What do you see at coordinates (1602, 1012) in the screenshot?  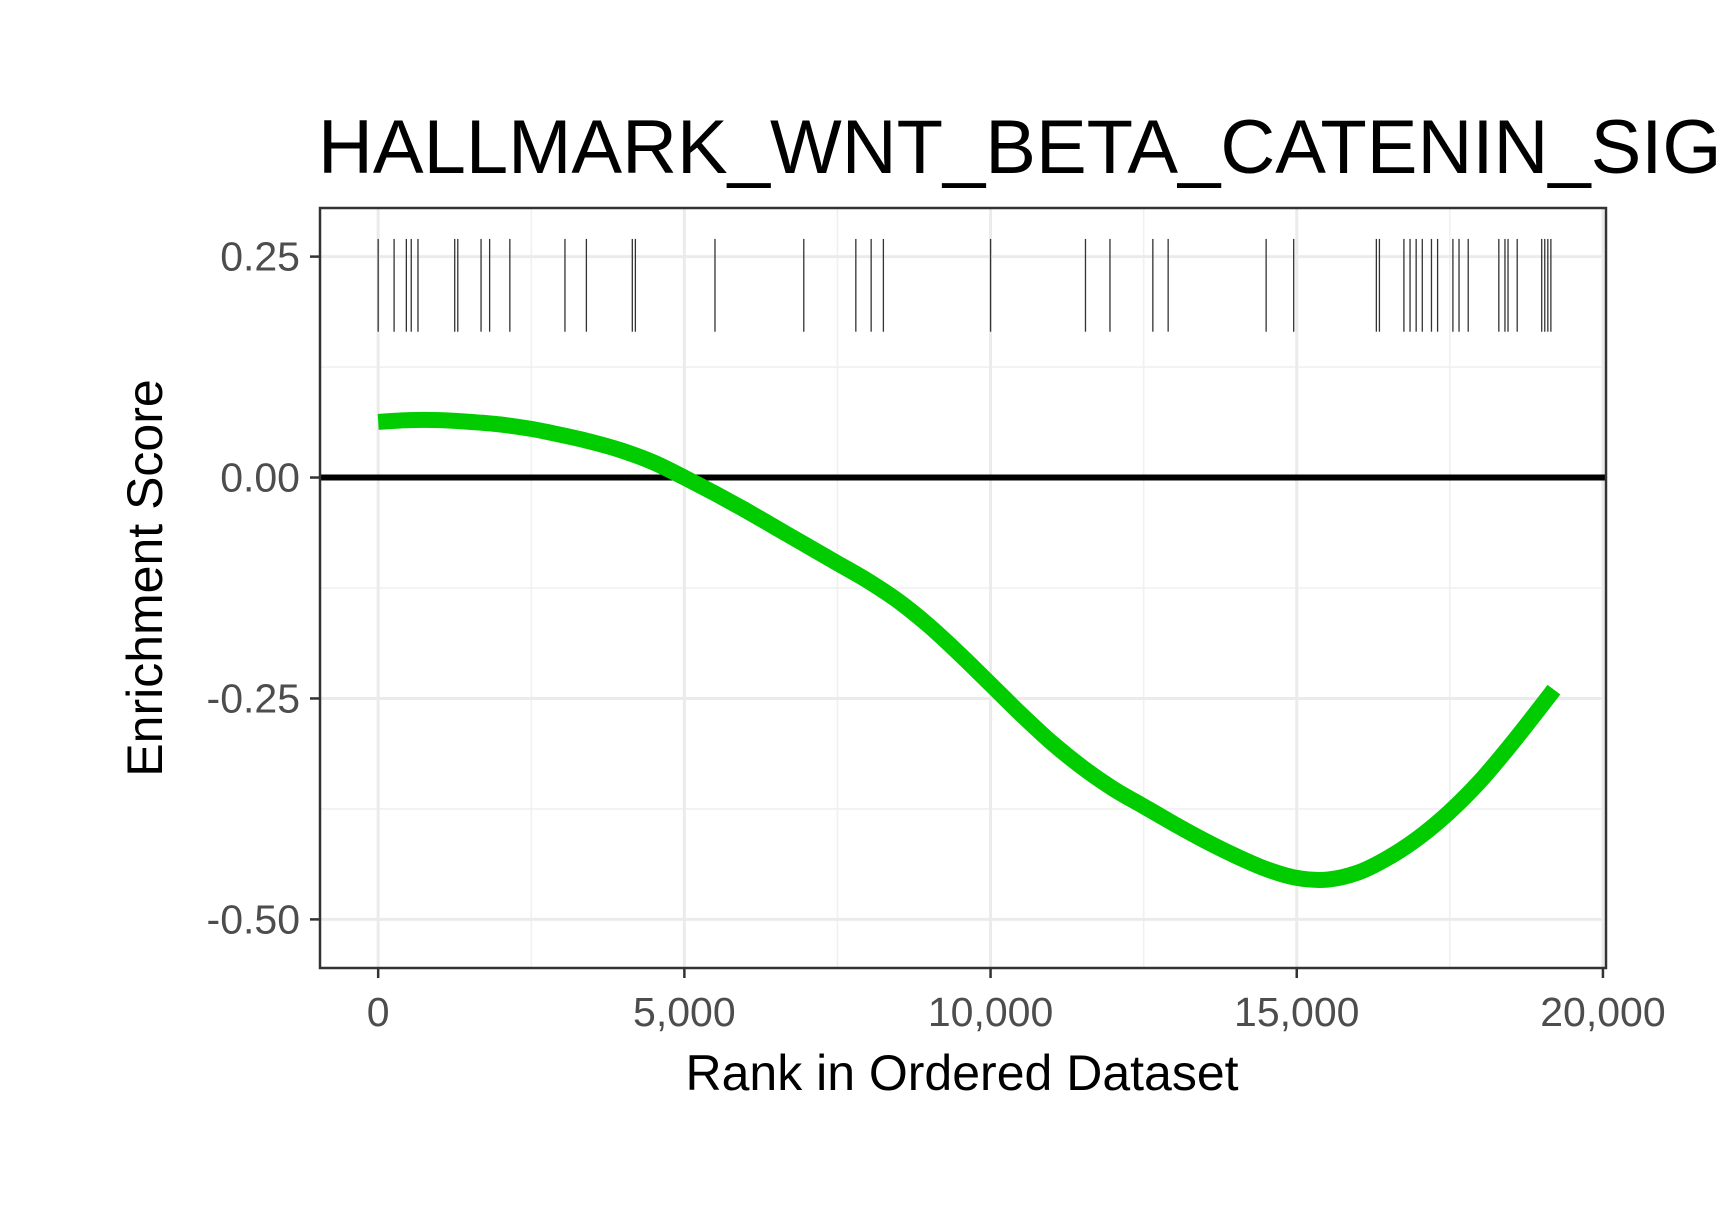 I see `x-tick-label: 20,000` at bounding box center [1602, 1012].